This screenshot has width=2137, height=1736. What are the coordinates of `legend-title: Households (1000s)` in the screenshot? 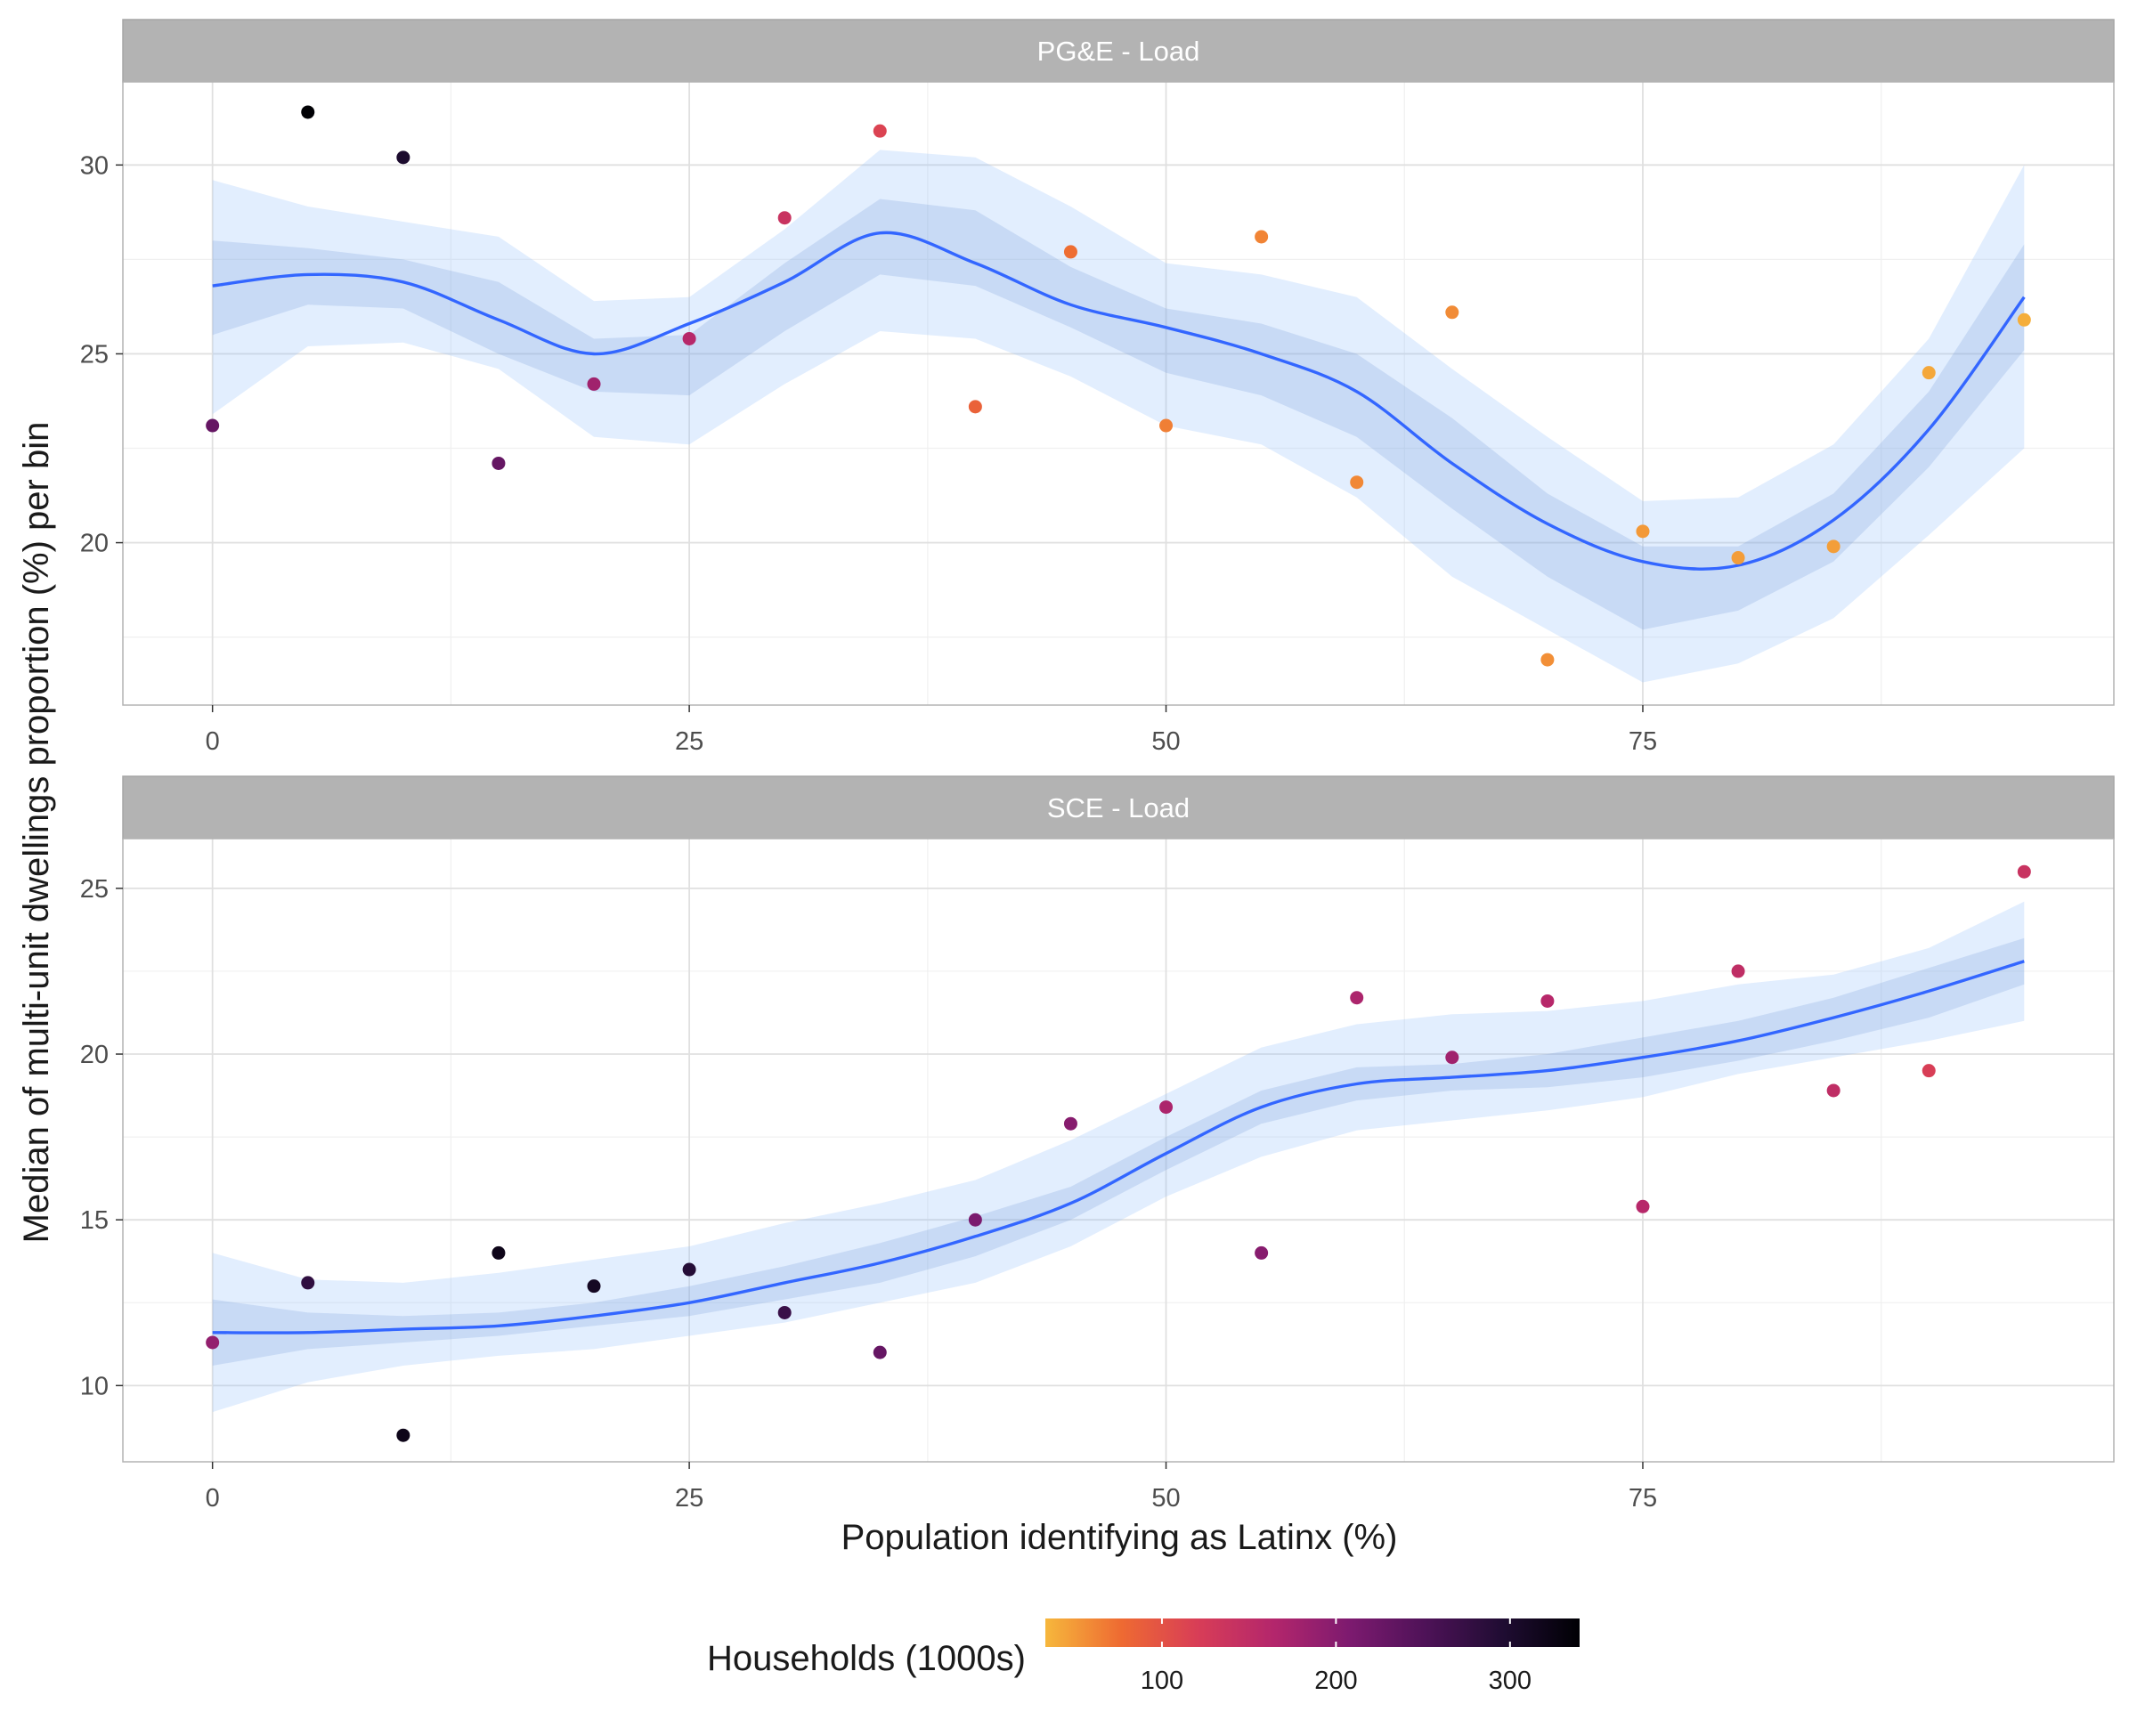 It's located at (866, 1658).